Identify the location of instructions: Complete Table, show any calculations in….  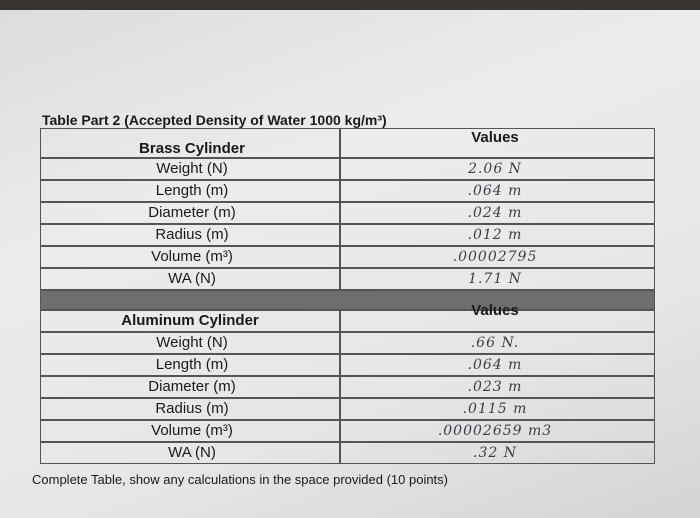
(240, 479).